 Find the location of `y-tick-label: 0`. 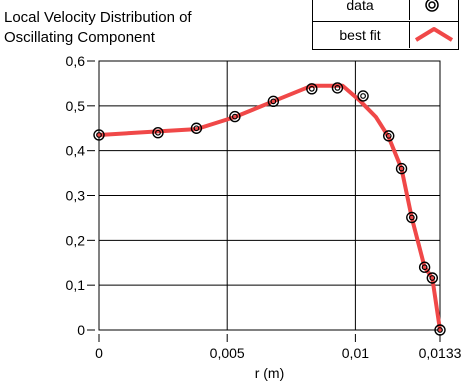

y-tick-label: 0 is located at coordinates (81, 330).